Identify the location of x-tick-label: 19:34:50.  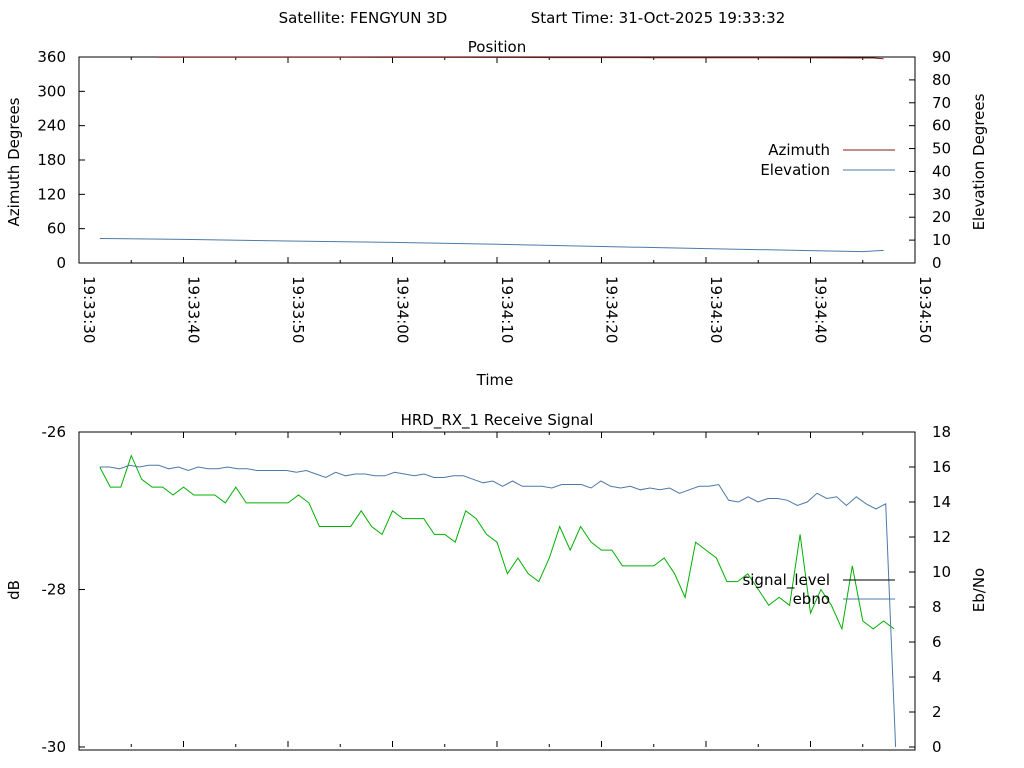
(925, 309).